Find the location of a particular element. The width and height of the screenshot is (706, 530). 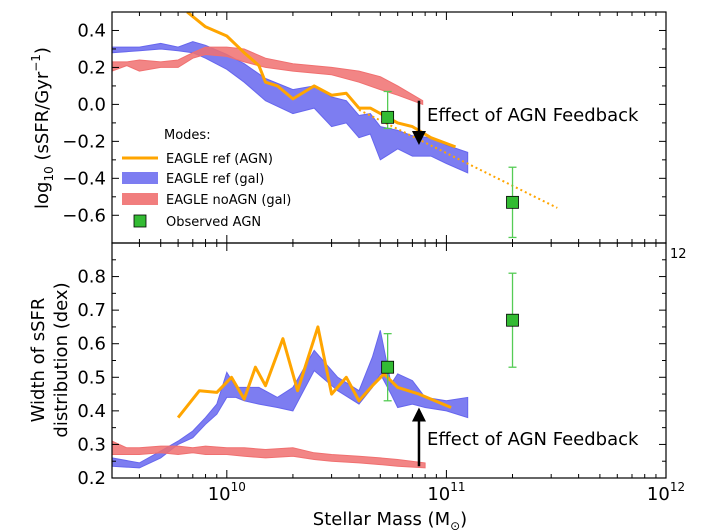

corner-exponent-label: 12 is located at coordinates (678, 254).